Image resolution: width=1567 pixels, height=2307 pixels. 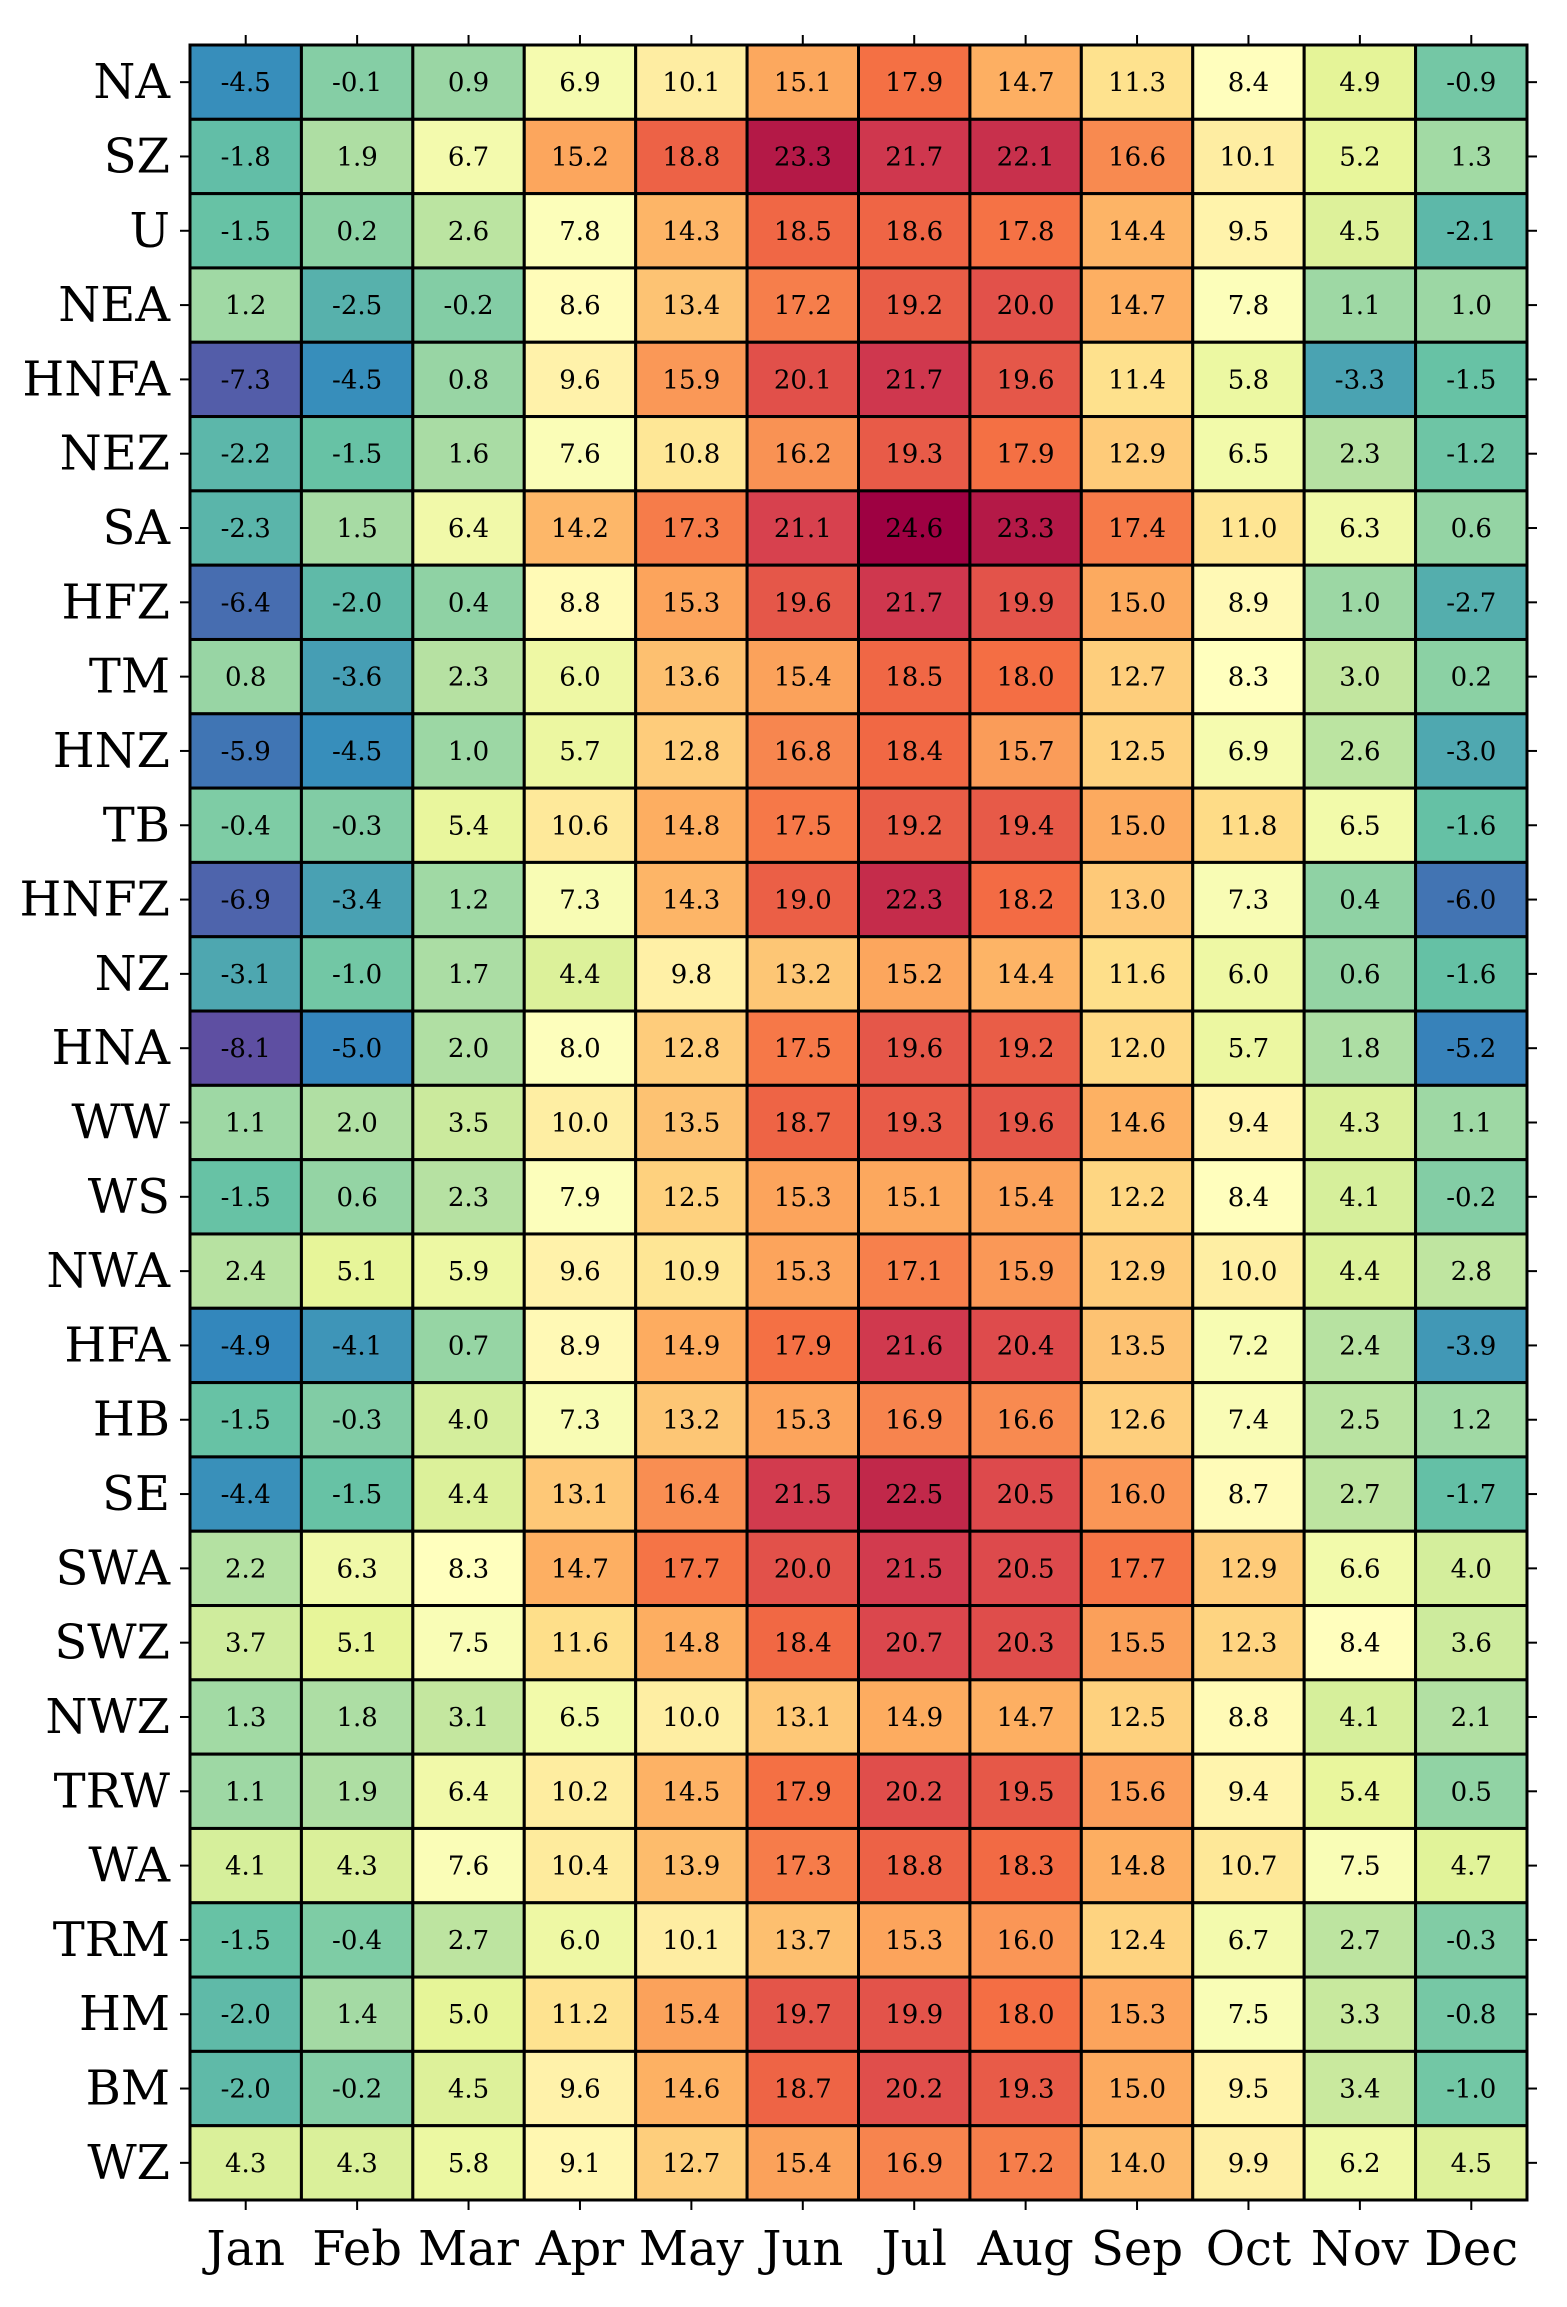 I want to click on cell-value-label: -1.0, so click(x=357, y=975).